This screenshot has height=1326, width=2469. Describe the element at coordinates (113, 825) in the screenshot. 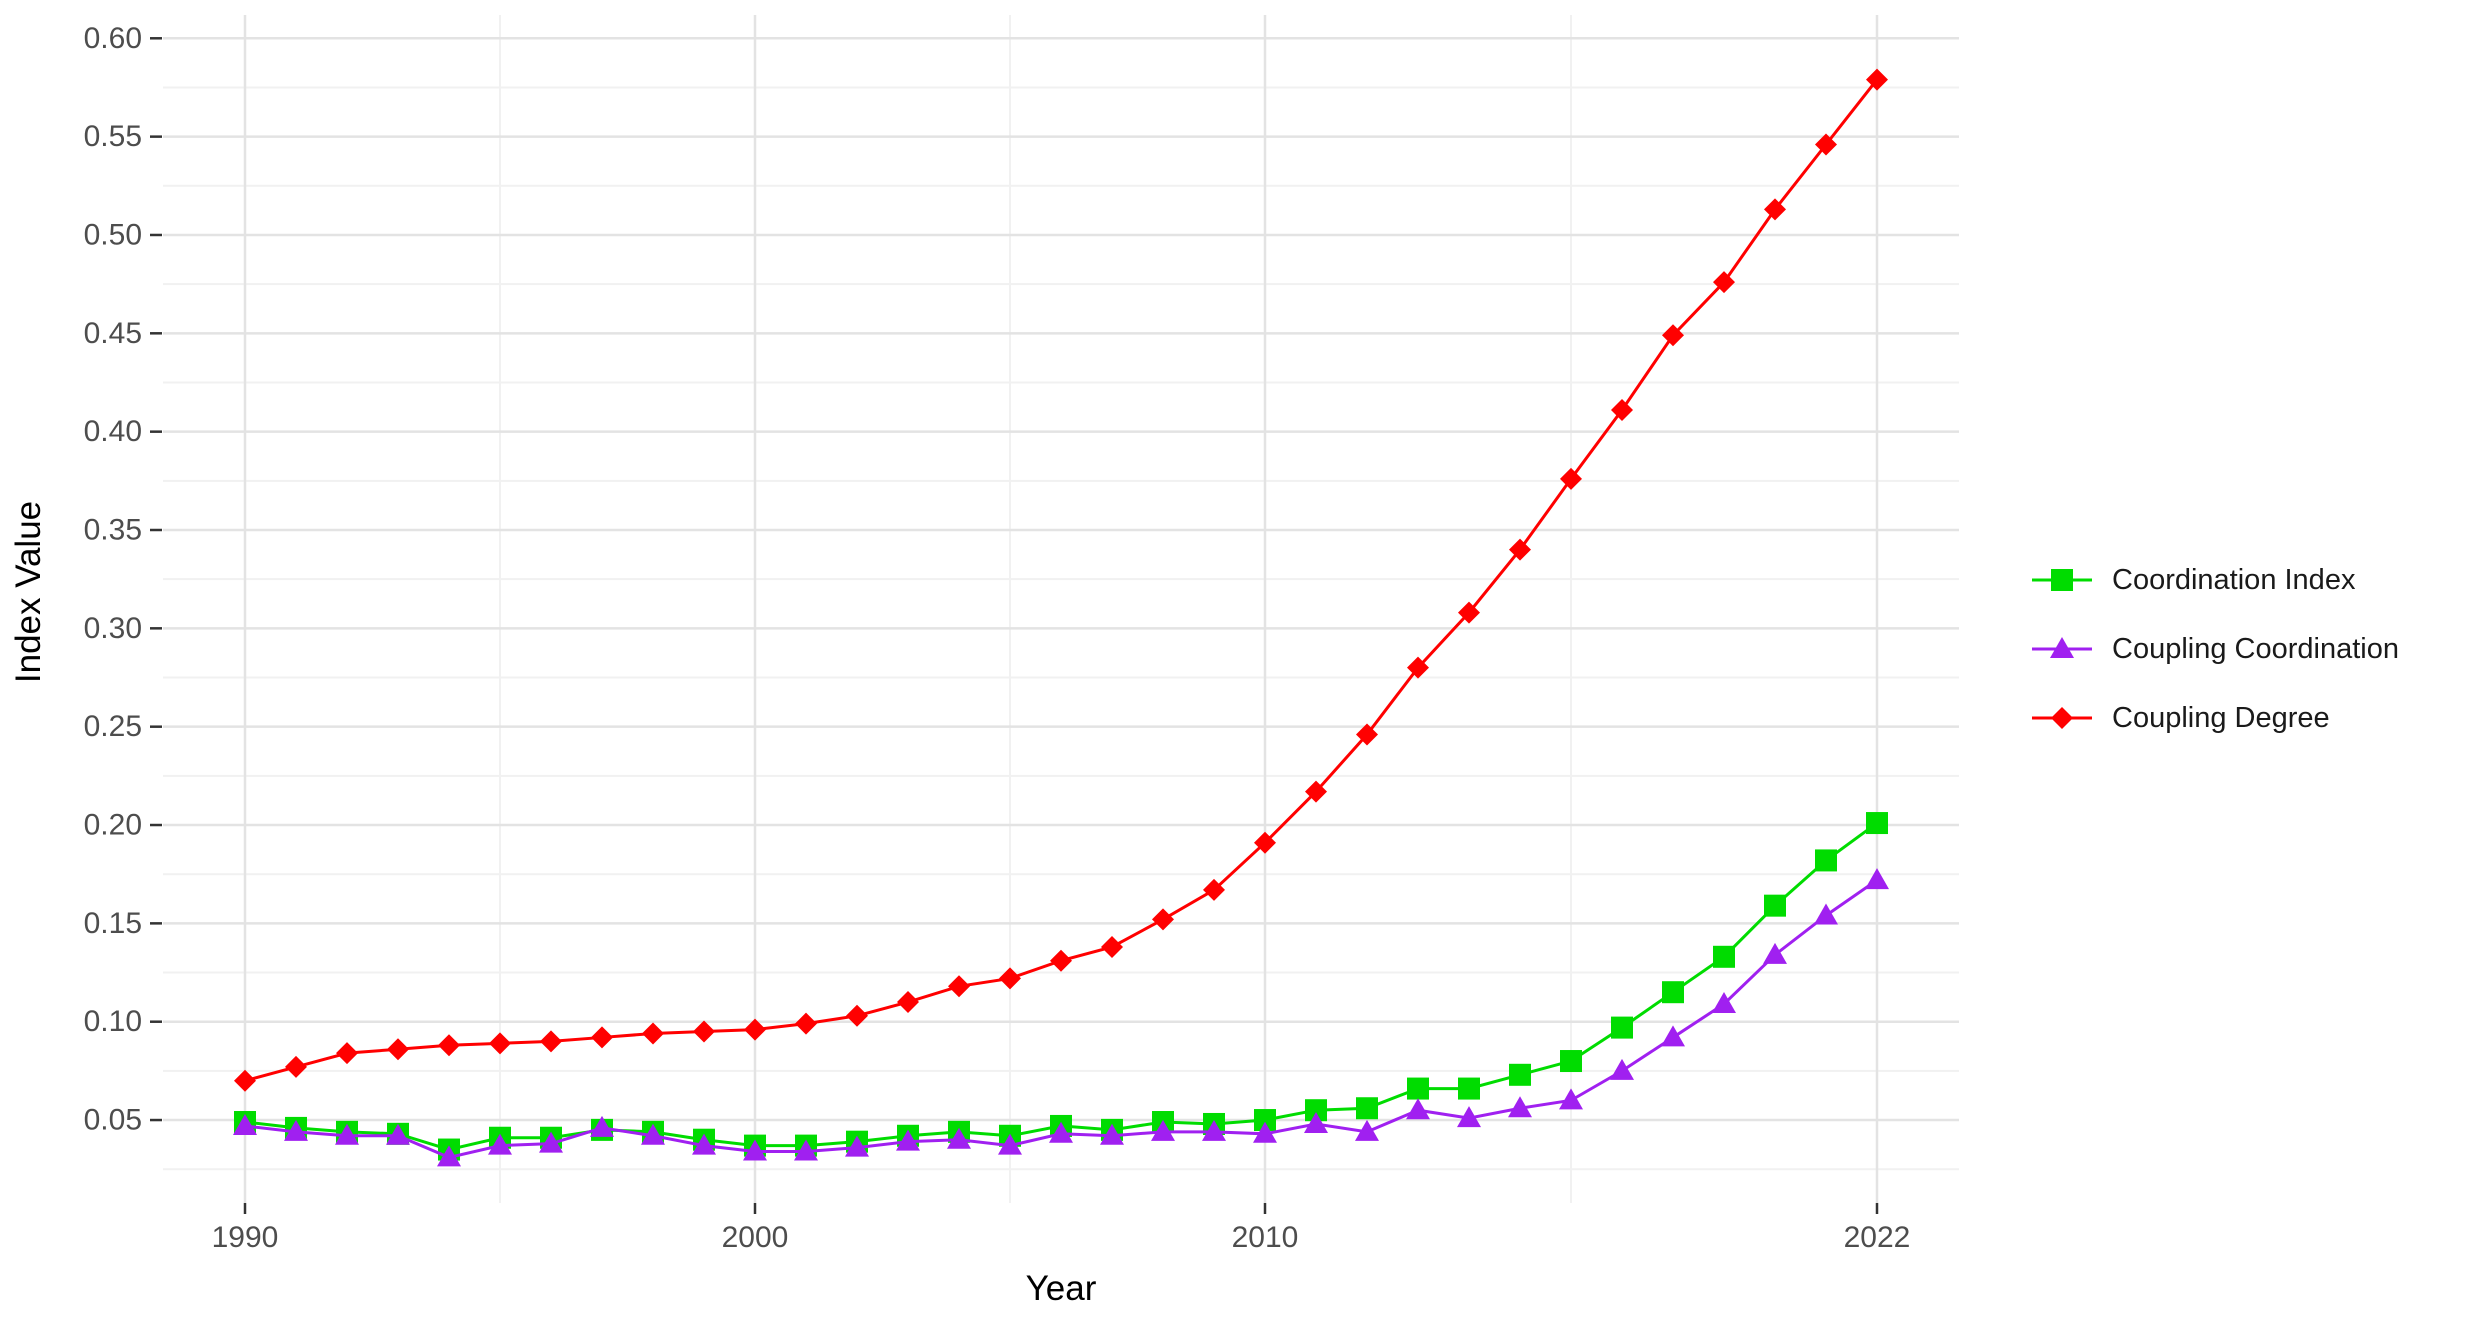

I see `y-tick-label: 0.20` at that location.